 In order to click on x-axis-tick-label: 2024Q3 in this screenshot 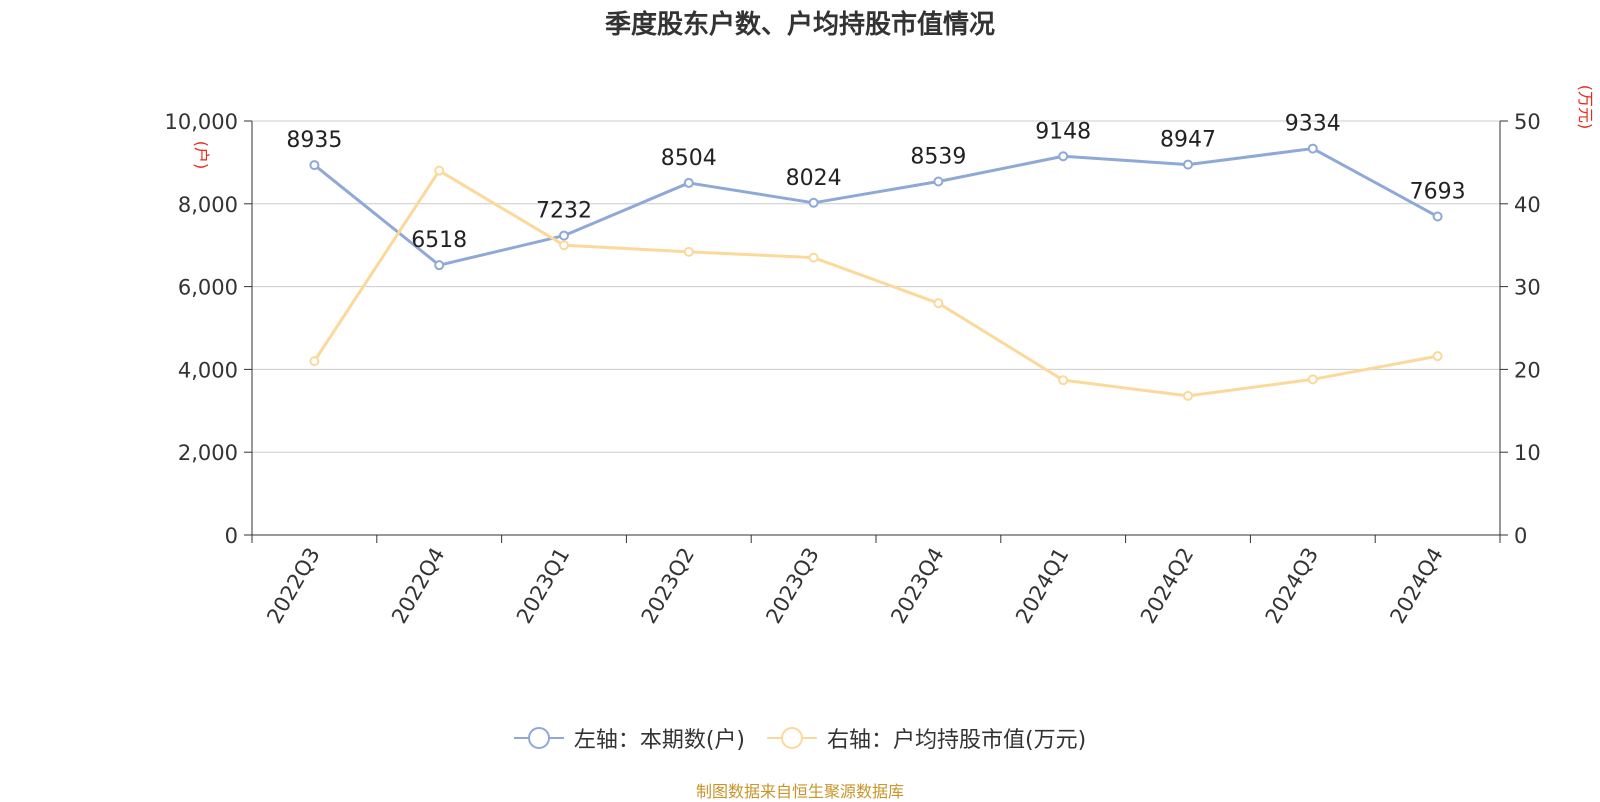, I will do `click(1292, 586)`.